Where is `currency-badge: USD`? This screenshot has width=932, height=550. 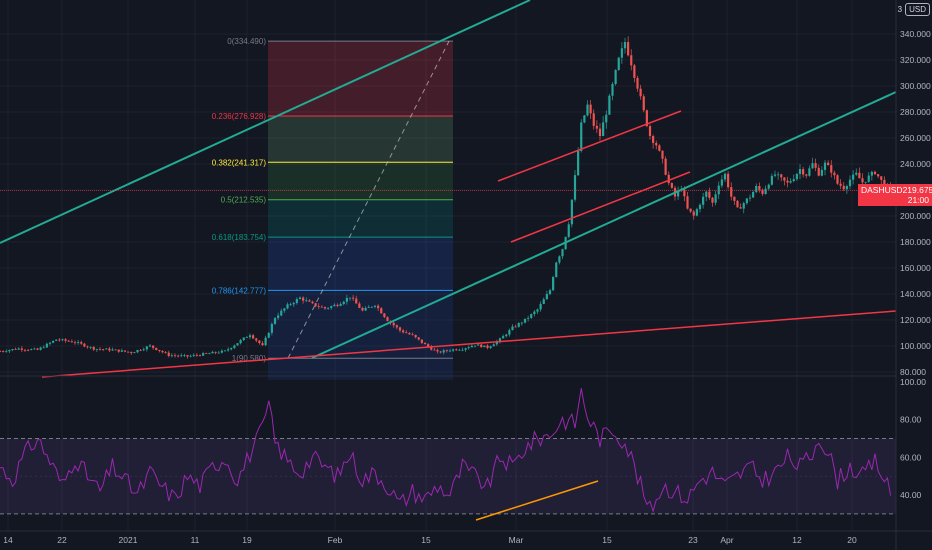
currency-badge: USD is located at coordinates (917, 9).